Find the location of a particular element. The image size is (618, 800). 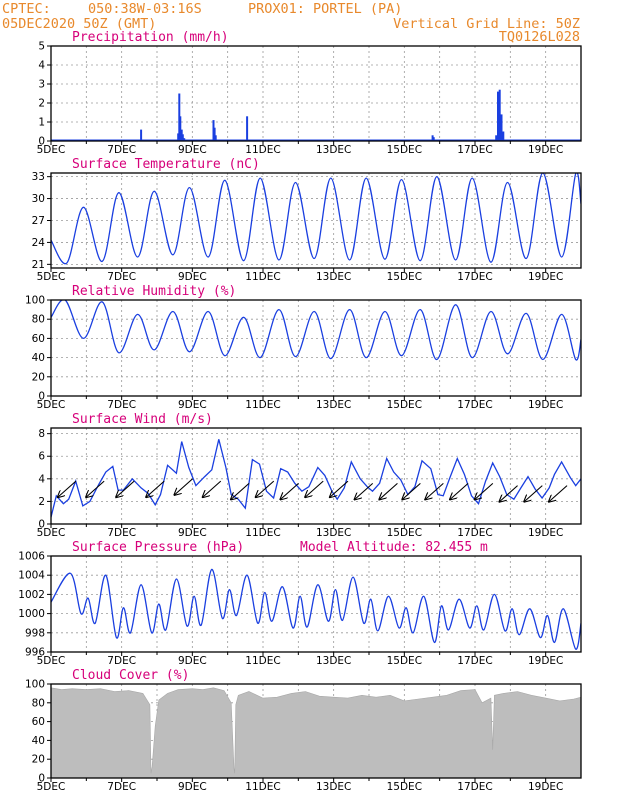

cloud-ytick-label: 80 is located at coordinates (38, 703).